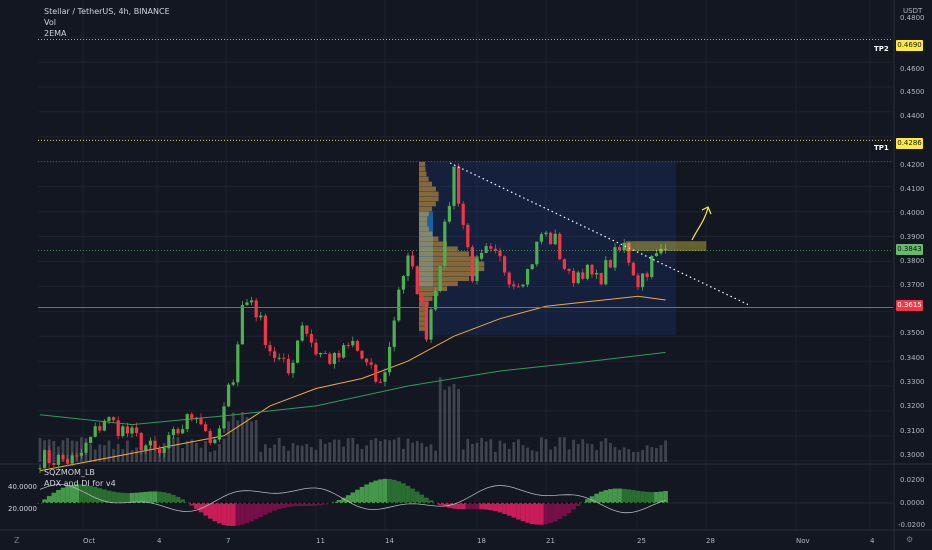  Describe the element at coordinates (17, 540) in the screenshot. I see `timezone-button: Z` at that location.